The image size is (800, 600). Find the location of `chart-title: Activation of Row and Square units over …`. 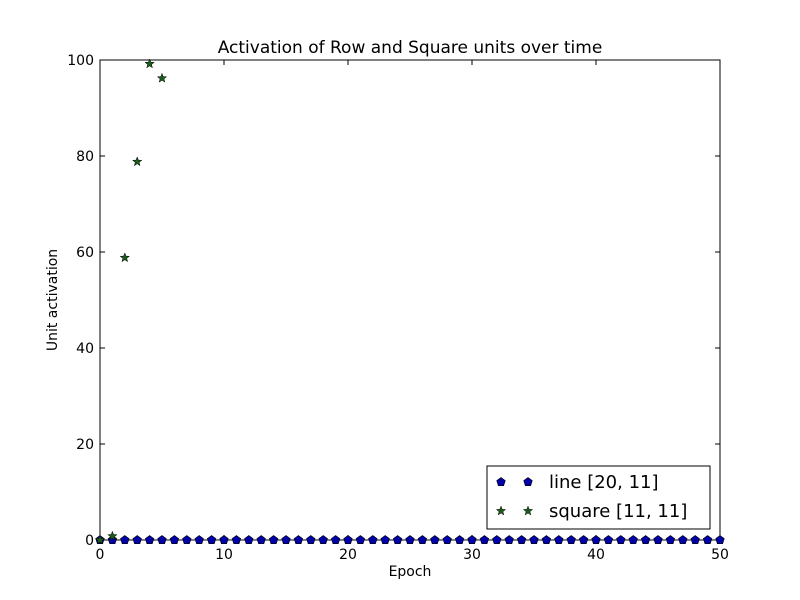

chart-title: Activation of Row and Square units over … is located at coordinates (410, 48).